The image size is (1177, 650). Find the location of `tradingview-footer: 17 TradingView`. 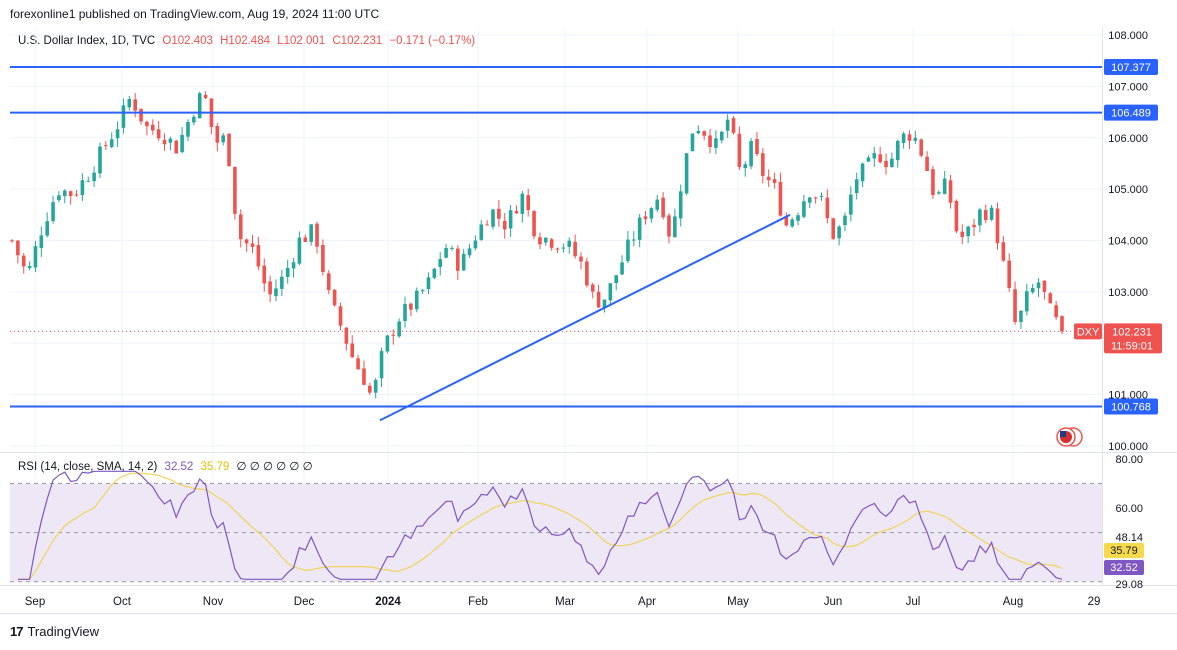

tradingview-footer: 17 TradingView is located at coordinates (54, 631).